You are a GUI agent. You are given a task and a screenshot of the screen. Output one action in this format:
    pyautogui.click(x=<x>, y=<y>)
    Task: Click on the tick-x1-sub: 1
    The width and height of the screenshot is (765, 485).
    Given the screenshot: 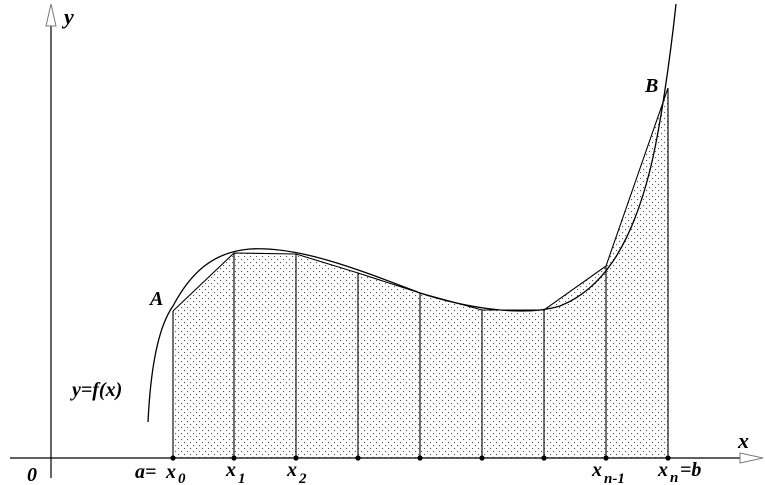 What is the action you would take?
    pyautogui.click(x=242, y=478)
    